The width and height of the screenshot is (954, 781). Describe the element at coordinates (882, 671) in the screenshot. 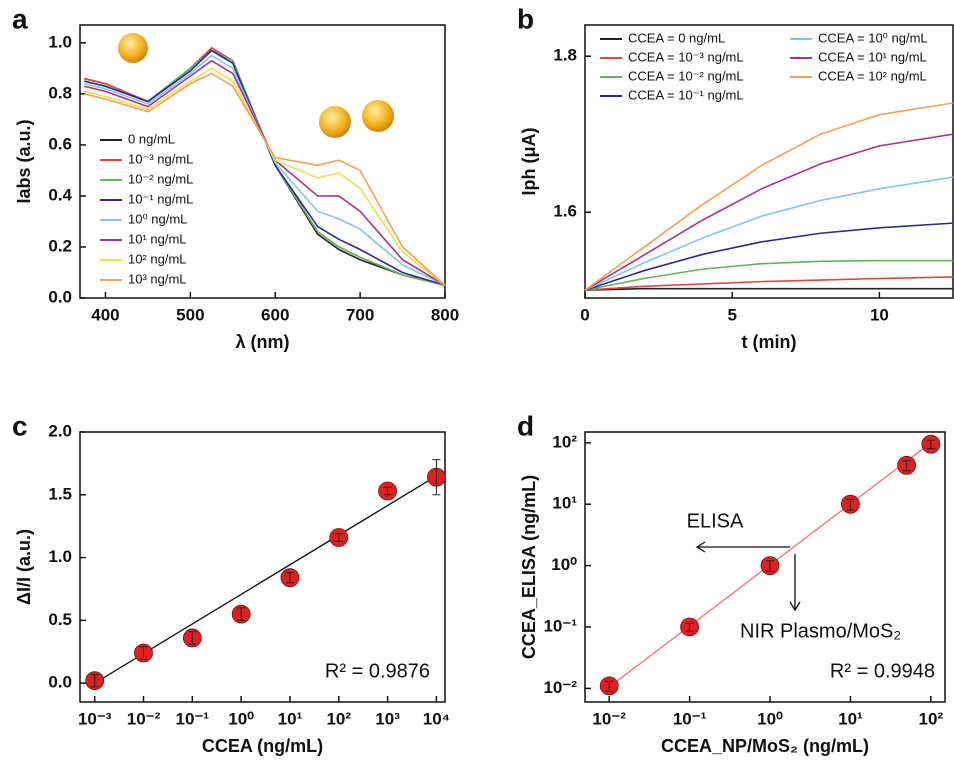

I see `annotation: R² = 0.9948` at that location.